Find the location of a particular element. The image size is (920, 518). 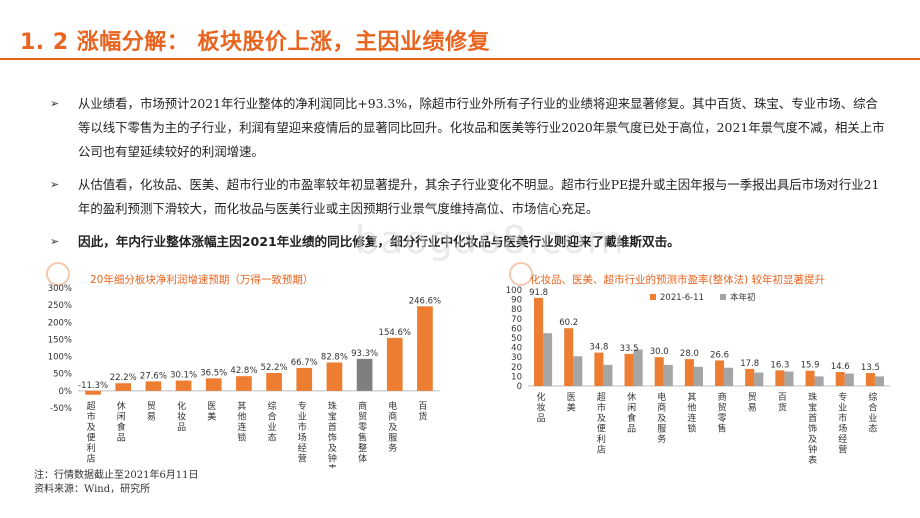

data-label: 28.0 is located at coordinates (689, 354).